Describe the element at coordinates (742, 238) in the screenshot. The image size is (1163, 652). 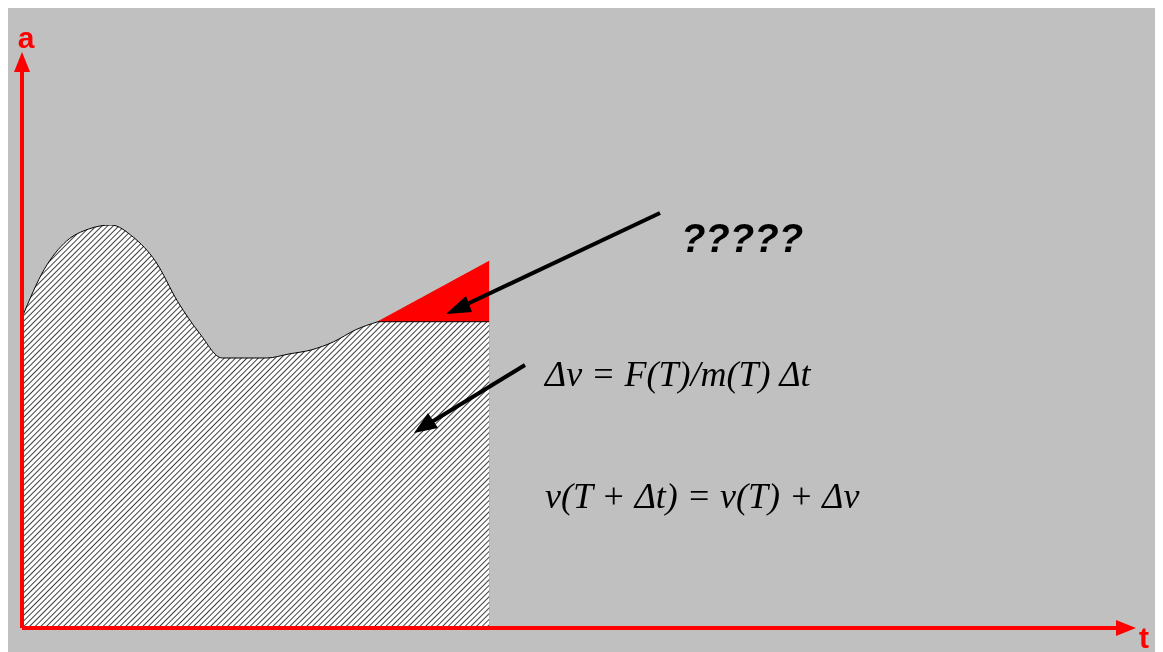
I see `annotation: ?????` at that location.